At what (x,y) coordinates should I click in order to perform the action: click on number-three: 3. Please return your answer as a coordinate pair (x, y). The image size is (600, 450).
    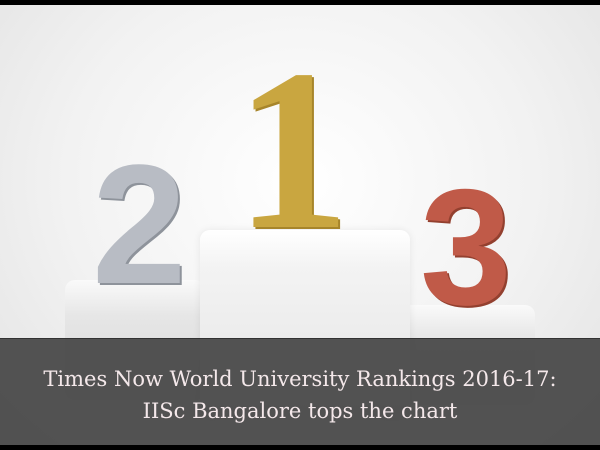
    Looking at the image, I should click on (466, 247).